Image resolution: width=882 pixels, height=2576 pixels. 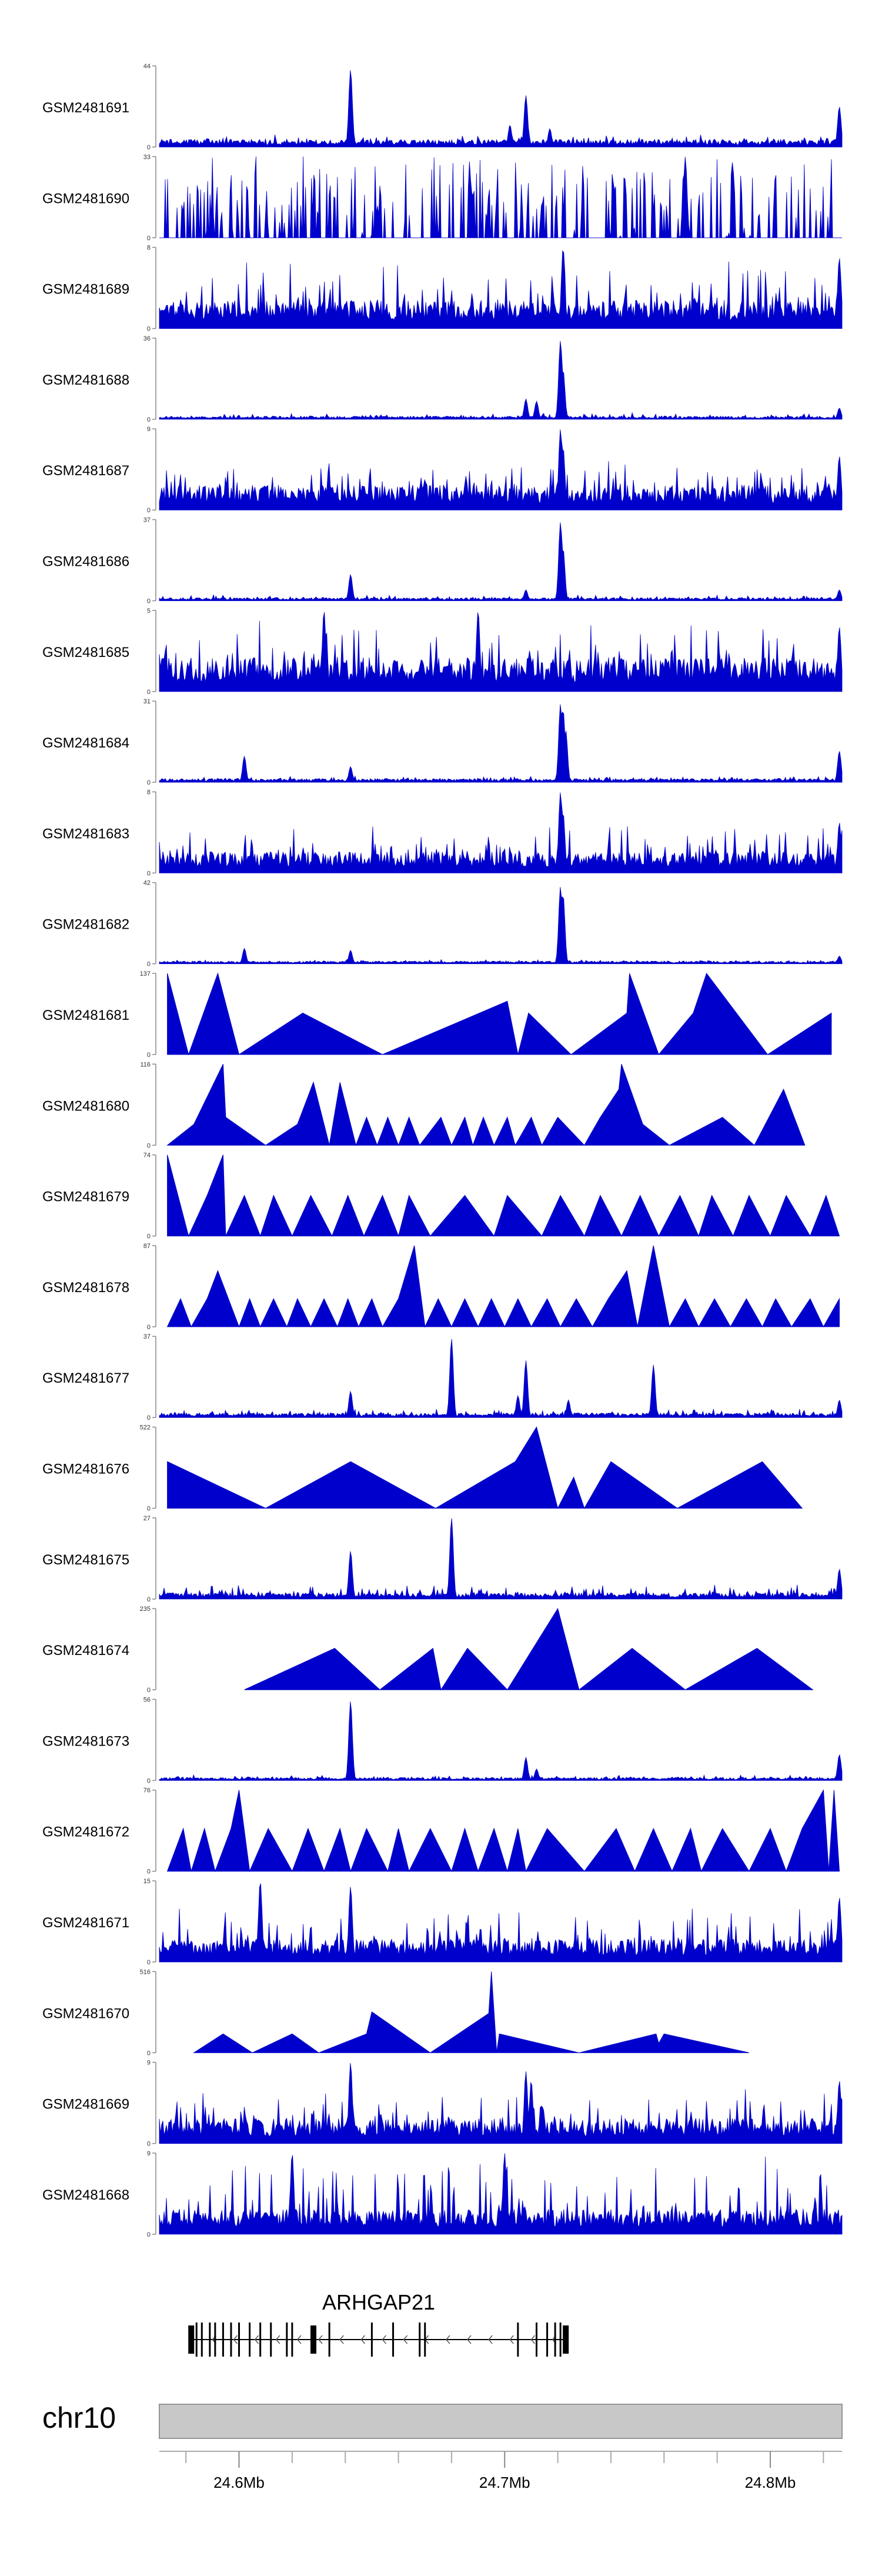 What do you see at coordinates (147, 883) in the screenshot?
I see `track-ymax-label: 42` at bounding box center [147, 883].